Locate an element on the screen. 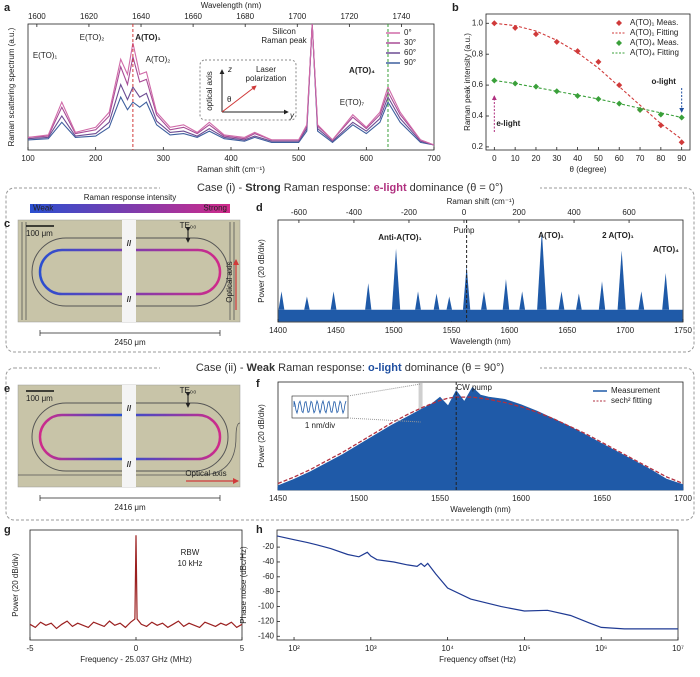  x2-tick-label: 400 is located at coordinates (574, 212).